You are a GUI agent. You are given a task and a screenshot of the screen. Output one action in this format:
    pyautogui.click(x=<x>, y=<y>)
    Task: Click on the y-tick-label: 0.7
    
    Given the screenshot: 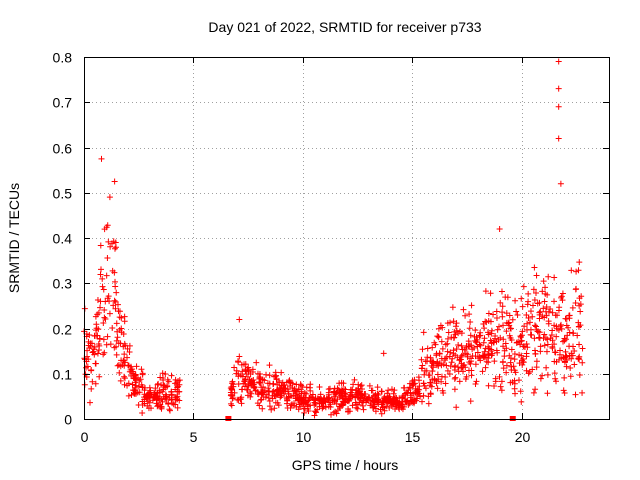 What is the action you would take?
    pyautogui.click(x=63, y=103)
    